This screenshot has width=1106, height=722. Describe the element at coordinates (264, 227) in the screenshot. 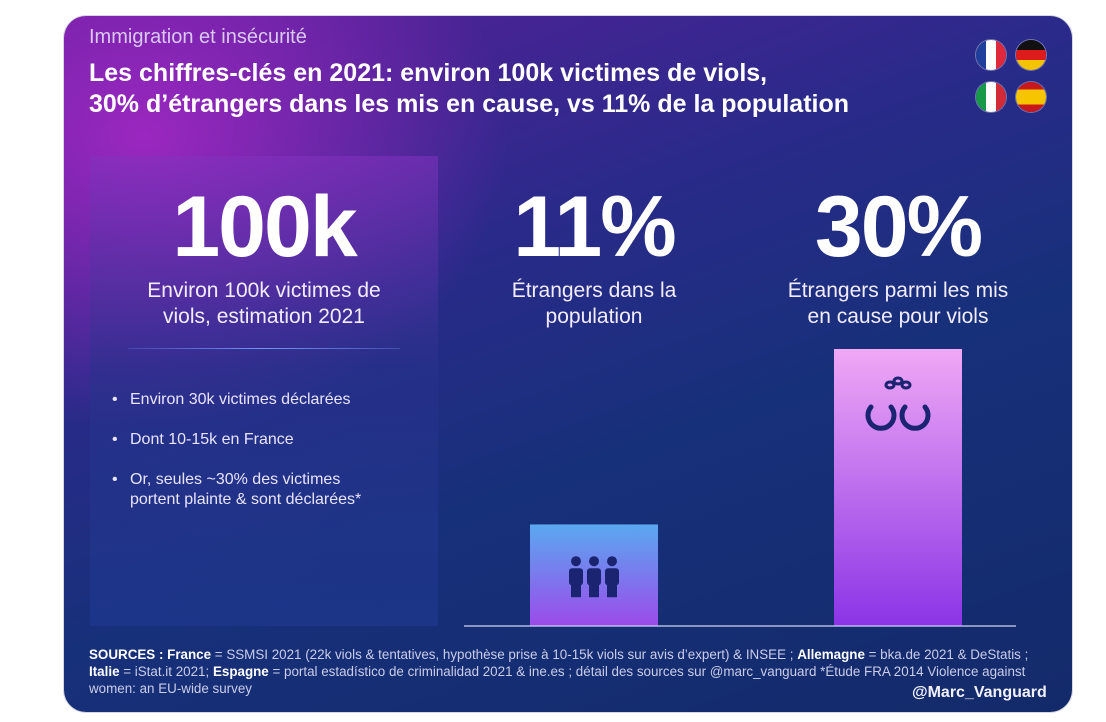

I see `victims-stat-value: 100k` at that location.